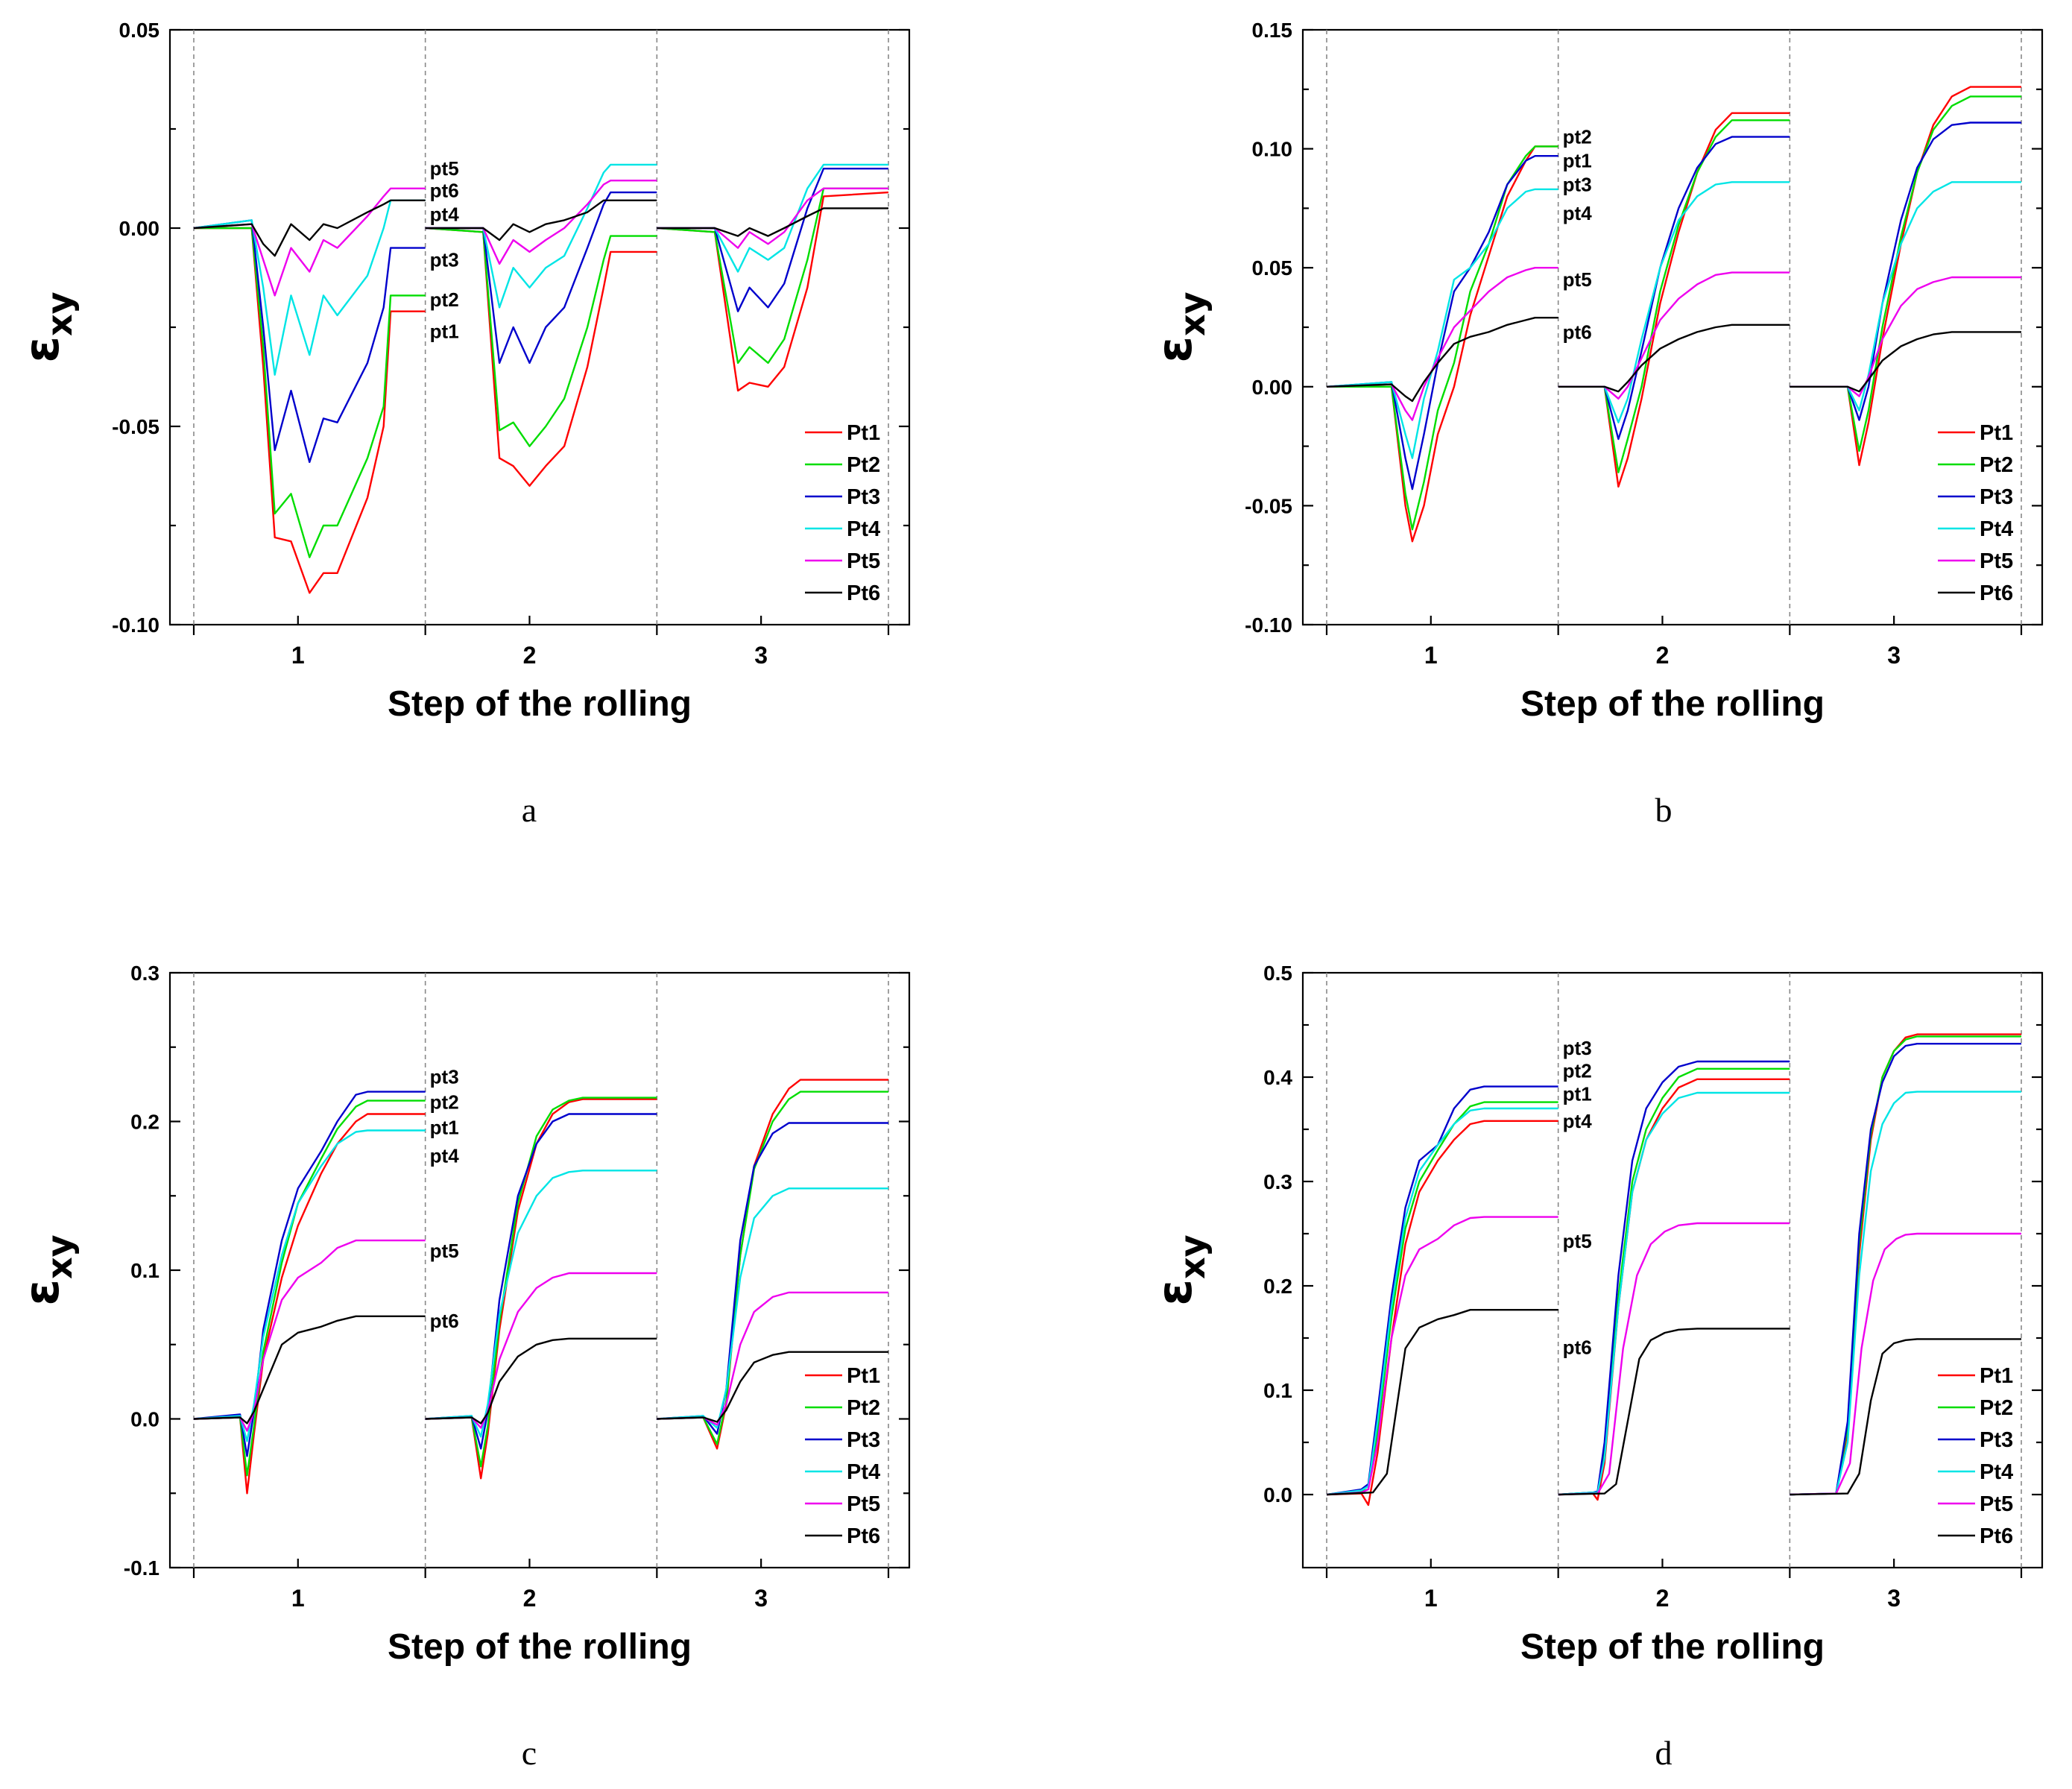 This screenshot has height=1789, width=2072. Describe the element at coordinates (529, 1753) in the screenshot. I see `panel-caption: c` at that location.